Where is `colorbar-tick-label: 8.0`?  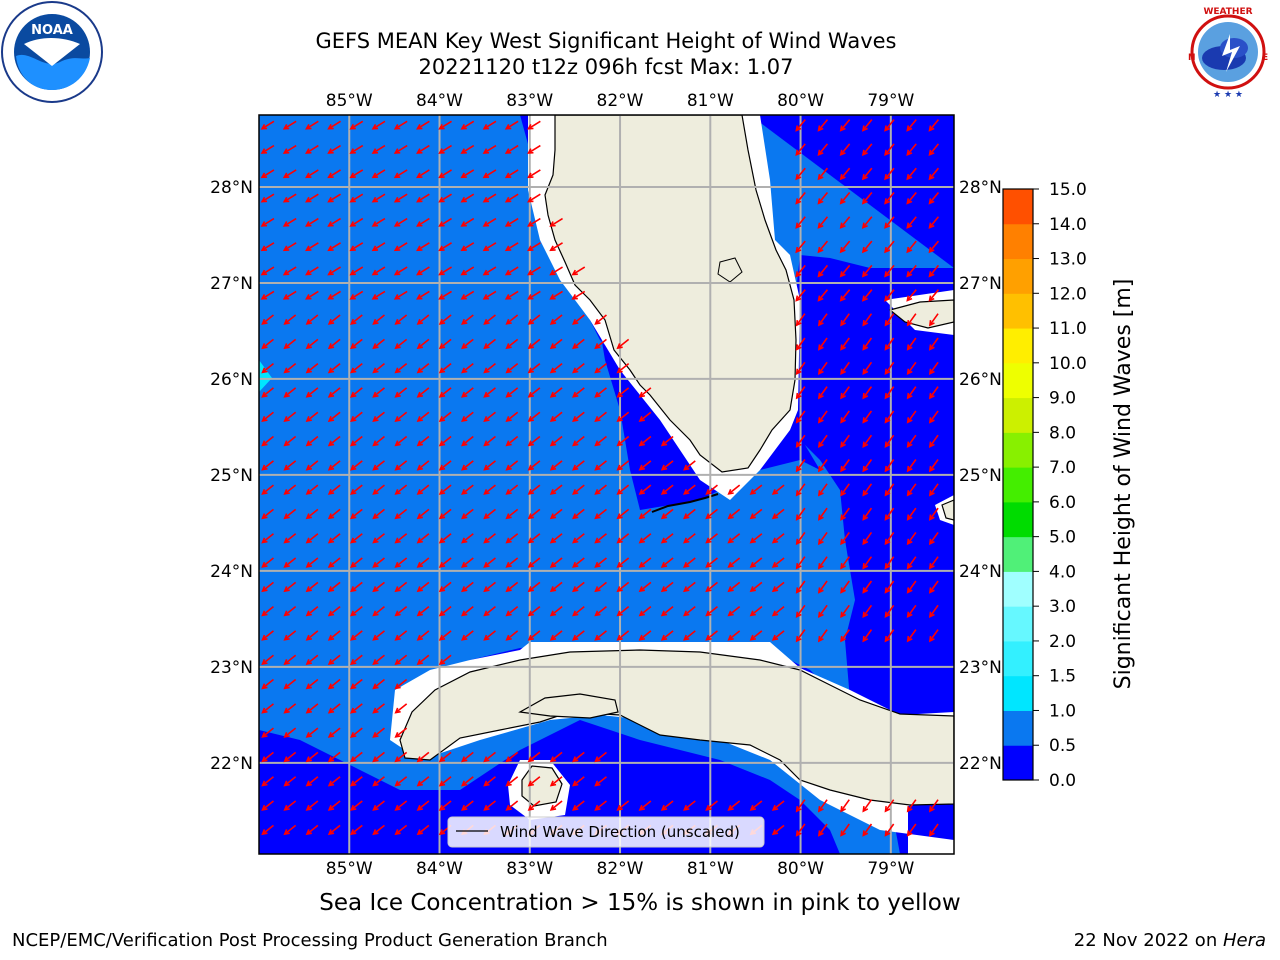 colorbar-tick-label: 8.0 is located at coordinates (1062, 433).